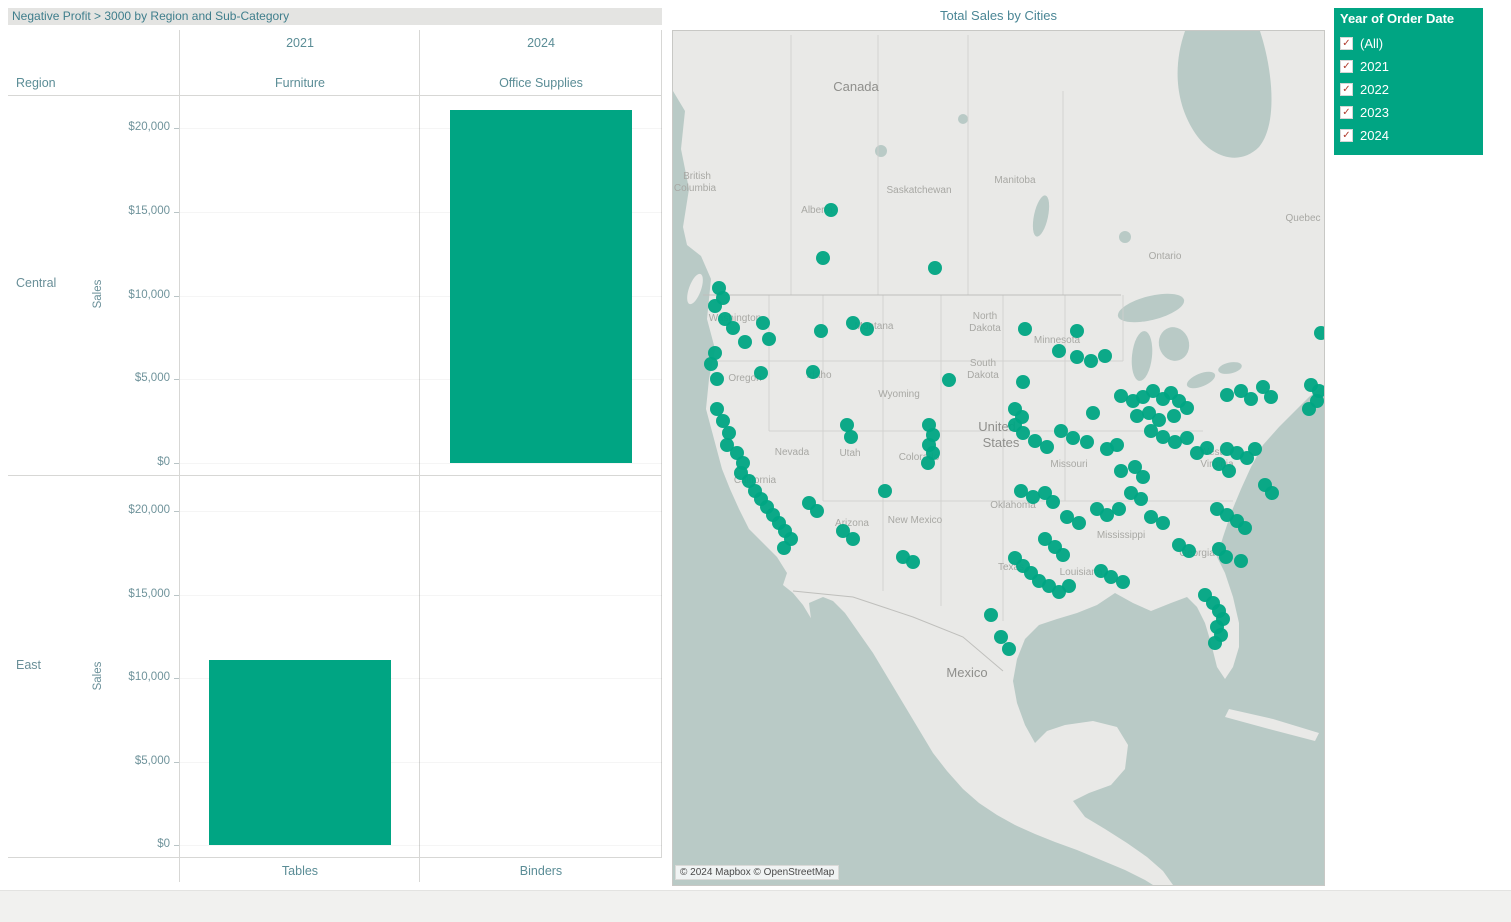  Describe the element at coordinates (1408, 135) in the screenshot. I see `filter-item-2024: ✓ 2024` at that location.